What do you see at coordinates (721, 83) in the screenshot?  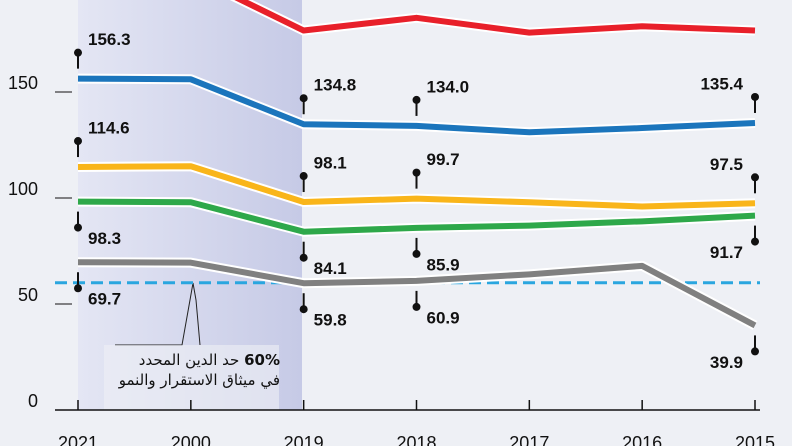 I see `data-label: 135.4` at bounding box center [721, 83].